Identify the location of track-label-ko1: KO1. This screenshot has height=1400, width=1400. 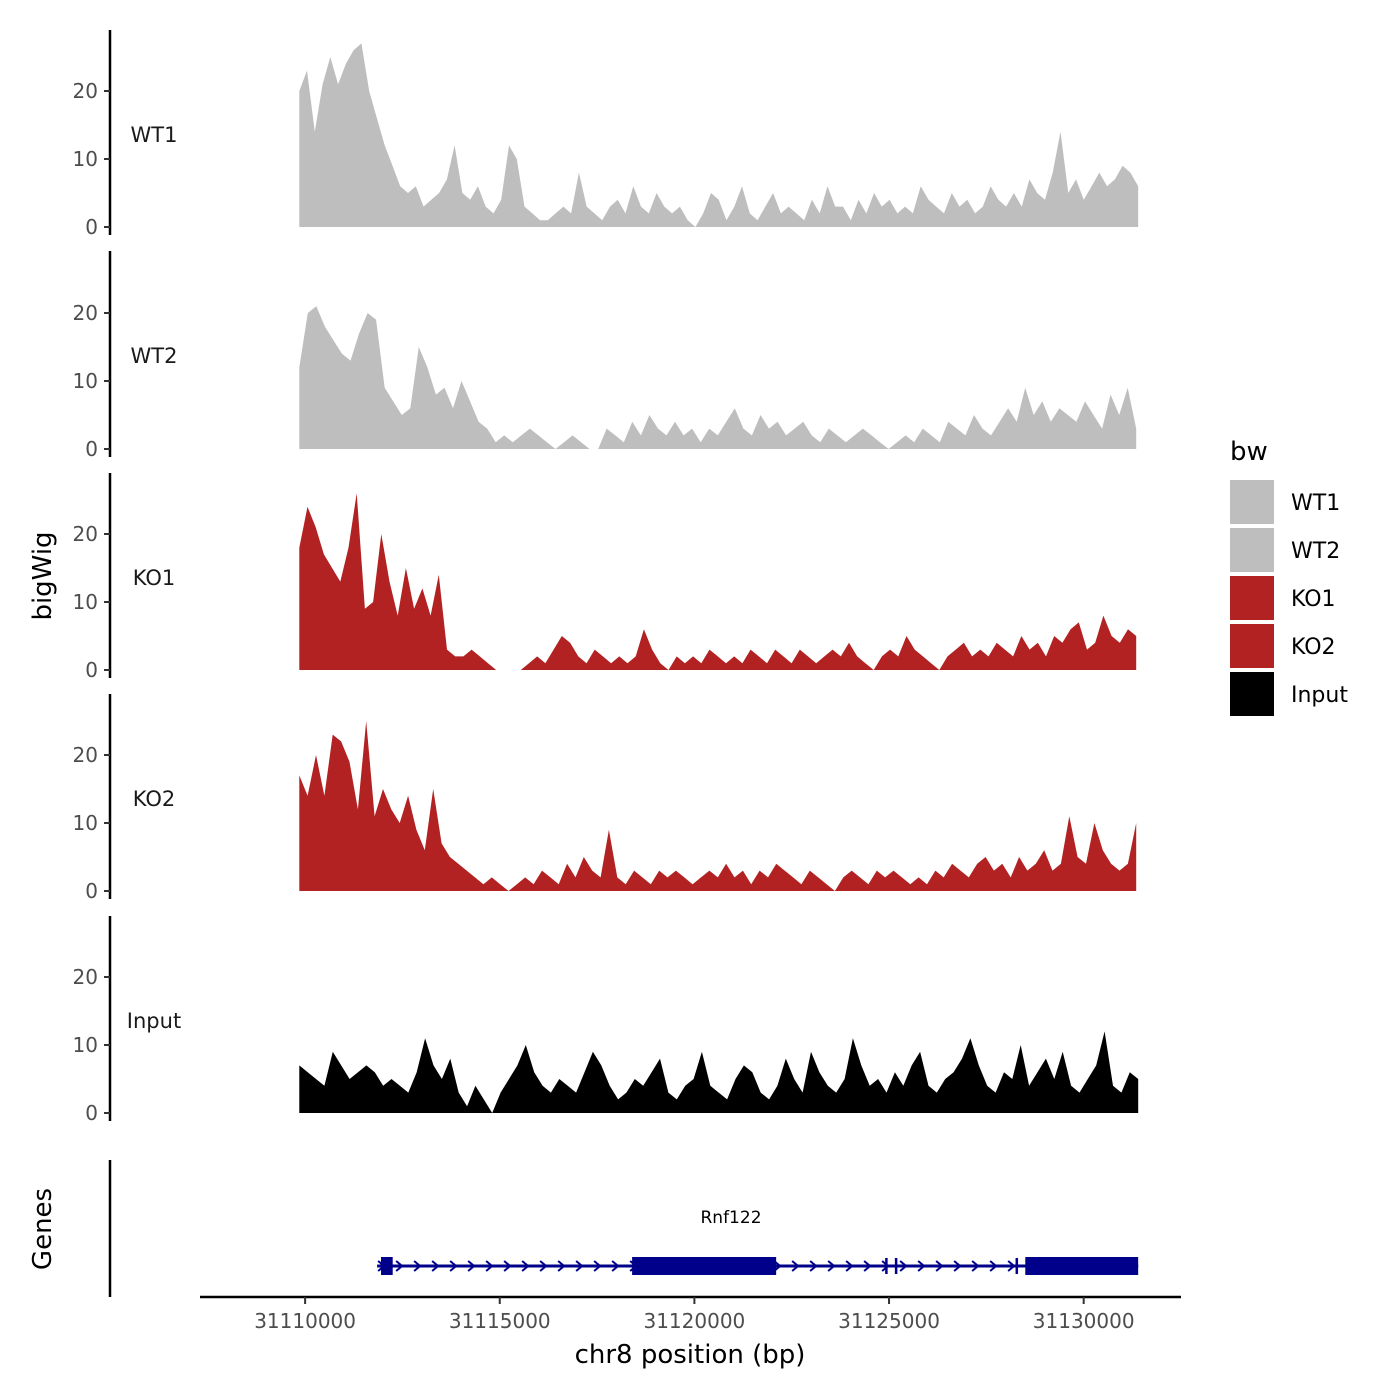
(154, 578).